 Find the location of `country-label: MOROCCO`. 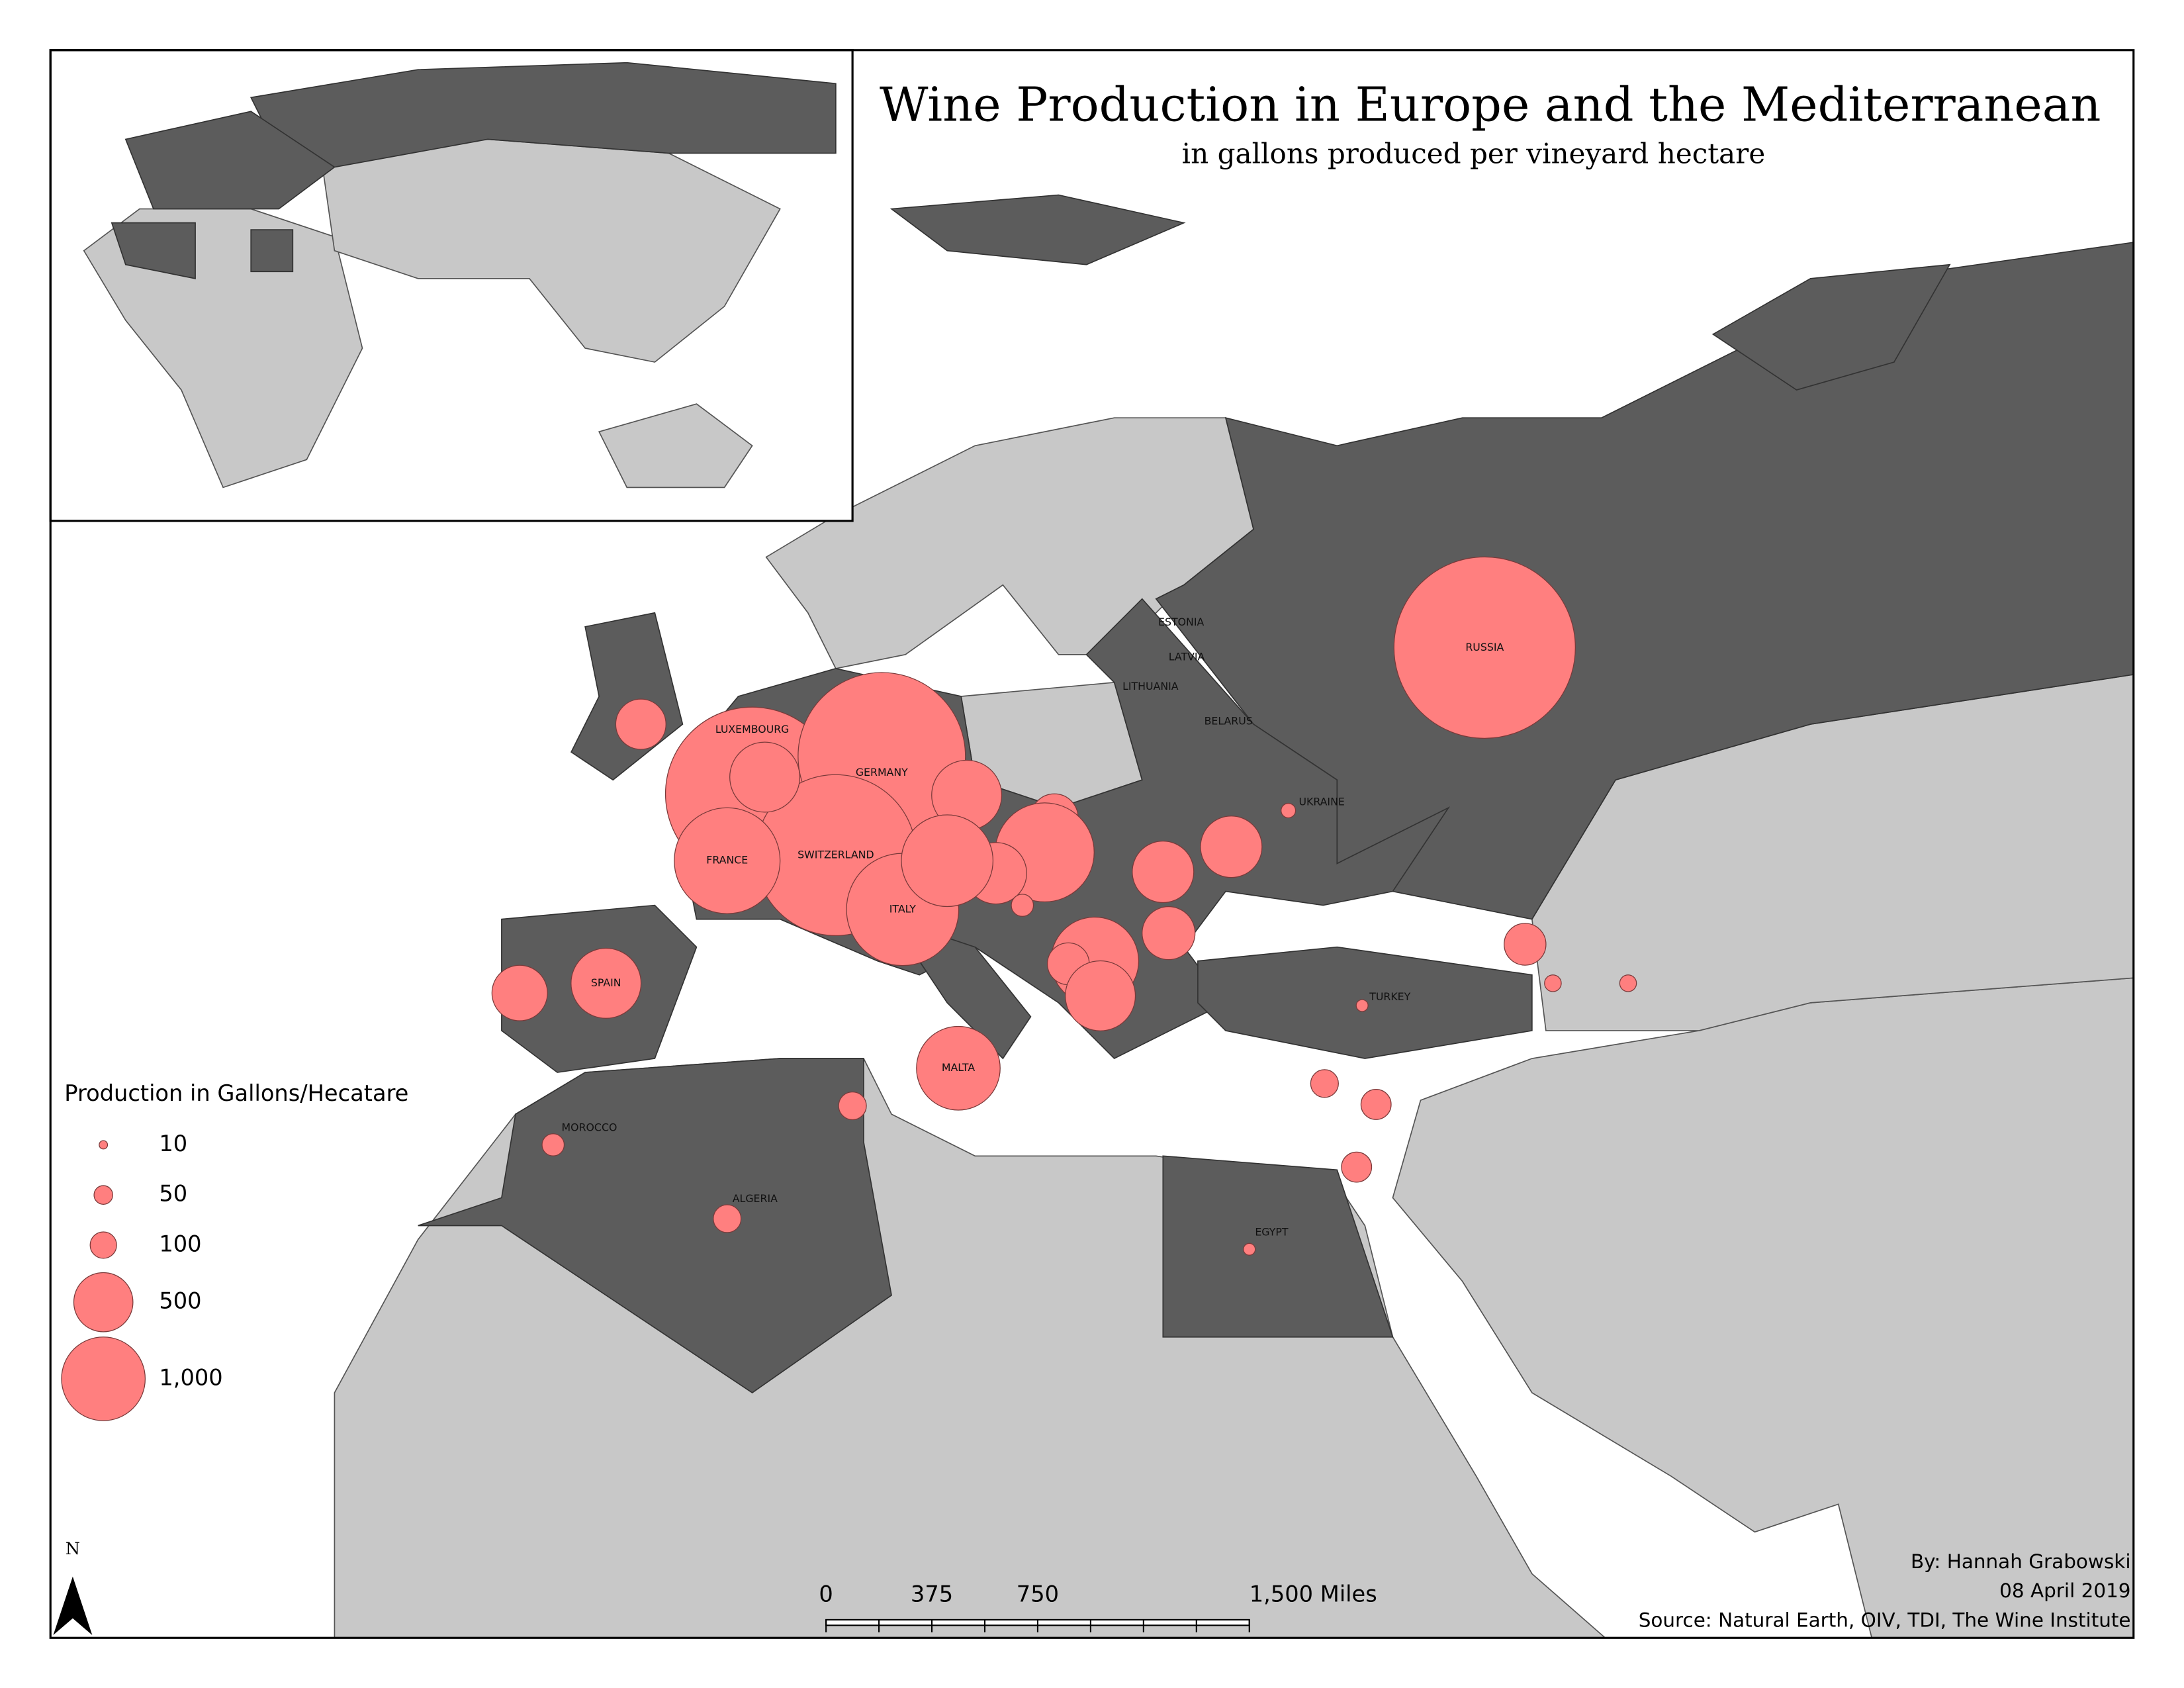

country-label: MOROCCO is located at coordinates (589, 1127).